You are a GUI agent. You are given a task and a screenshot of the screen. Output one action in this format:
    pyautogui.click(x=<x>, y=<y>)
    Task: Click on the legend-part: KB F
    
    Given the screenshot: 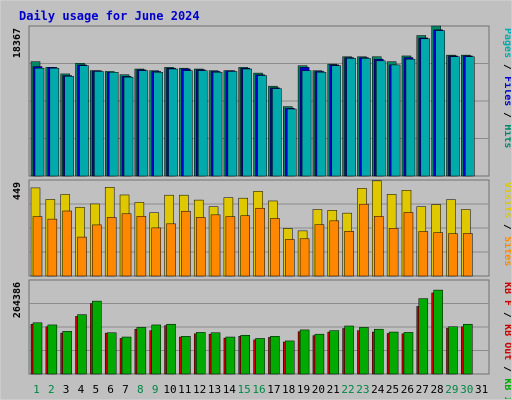 What is the action you would take?
    pyautogui.click(x=506, y=294)
    